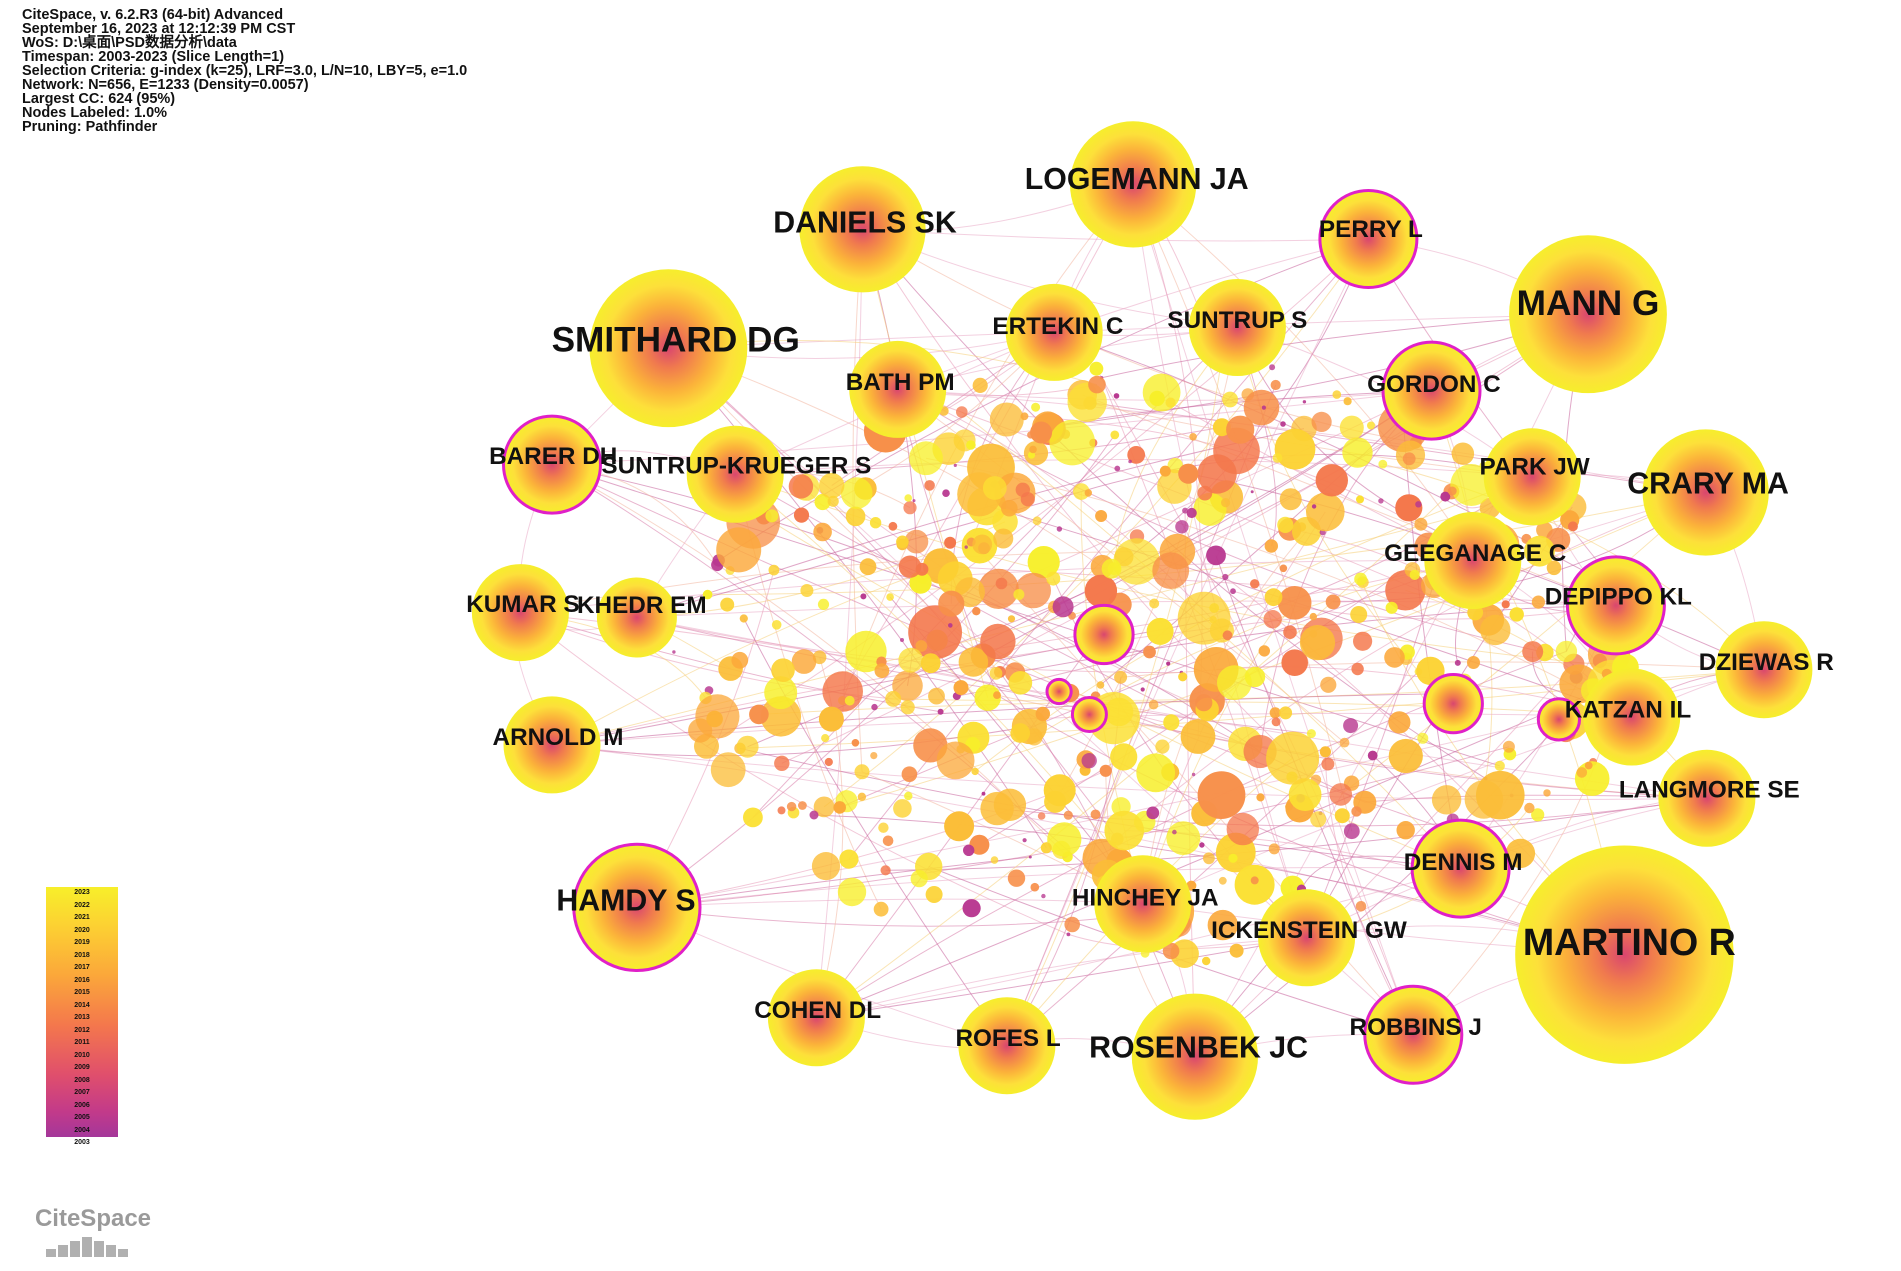 This screenshot has width=1901, height=1271. I want to click on labeled-node-barer-dh: BARER DH, so click(553, 464).